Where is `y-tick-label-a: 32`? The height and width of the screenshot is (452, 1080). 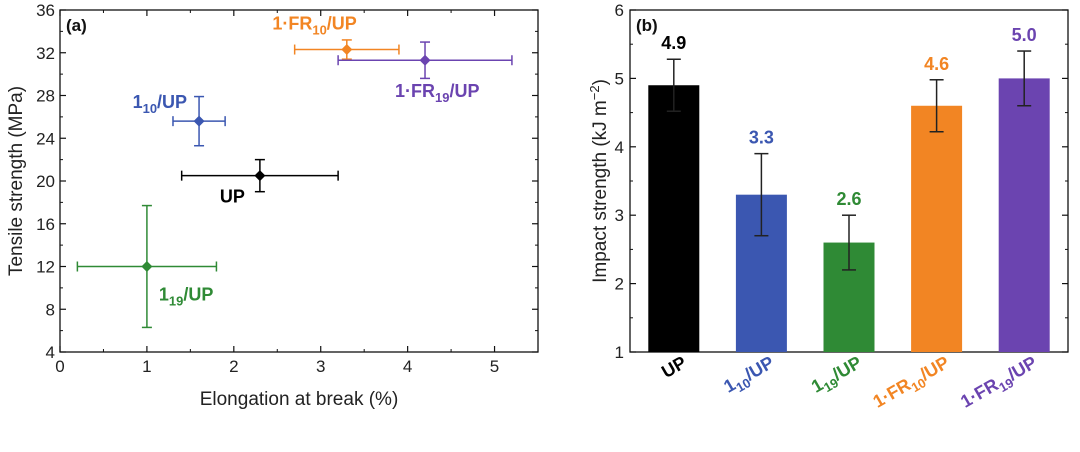 y-tick-label-a: 32 is located at coordinates (45, 53).